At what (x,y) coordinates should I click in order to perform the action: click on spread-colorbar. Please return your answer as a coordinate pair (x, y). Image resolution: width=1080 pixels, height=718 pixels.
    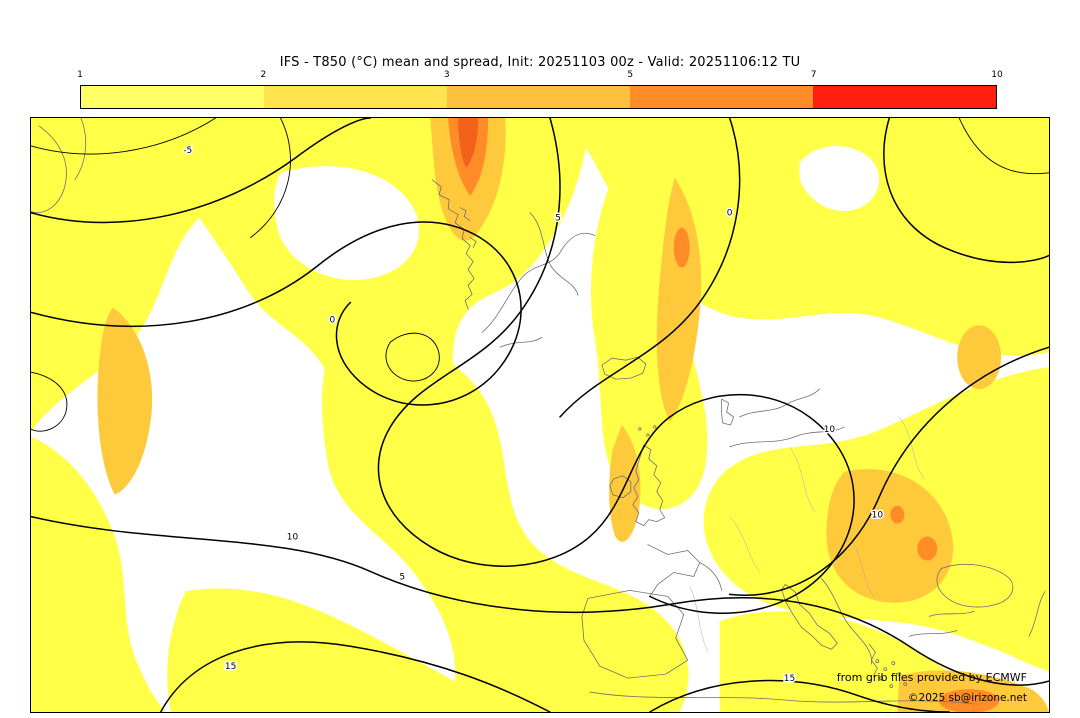
    Looking at the image, I should click on (538, 97).